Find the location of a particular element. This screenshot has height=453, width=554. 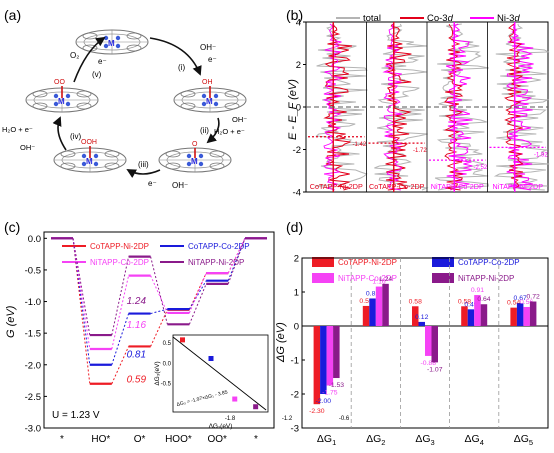

bar-value-label: -0.88 is located at coordinates (429, 363).